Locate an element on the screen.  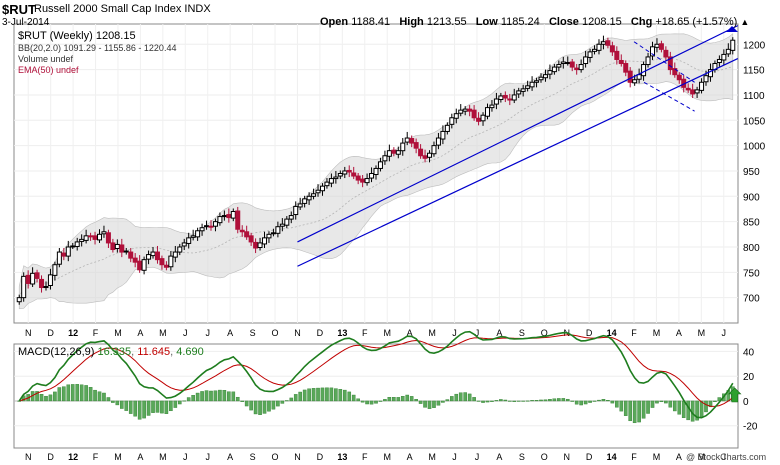
price-x-tick-label: A is located at coordinates (140, 333).